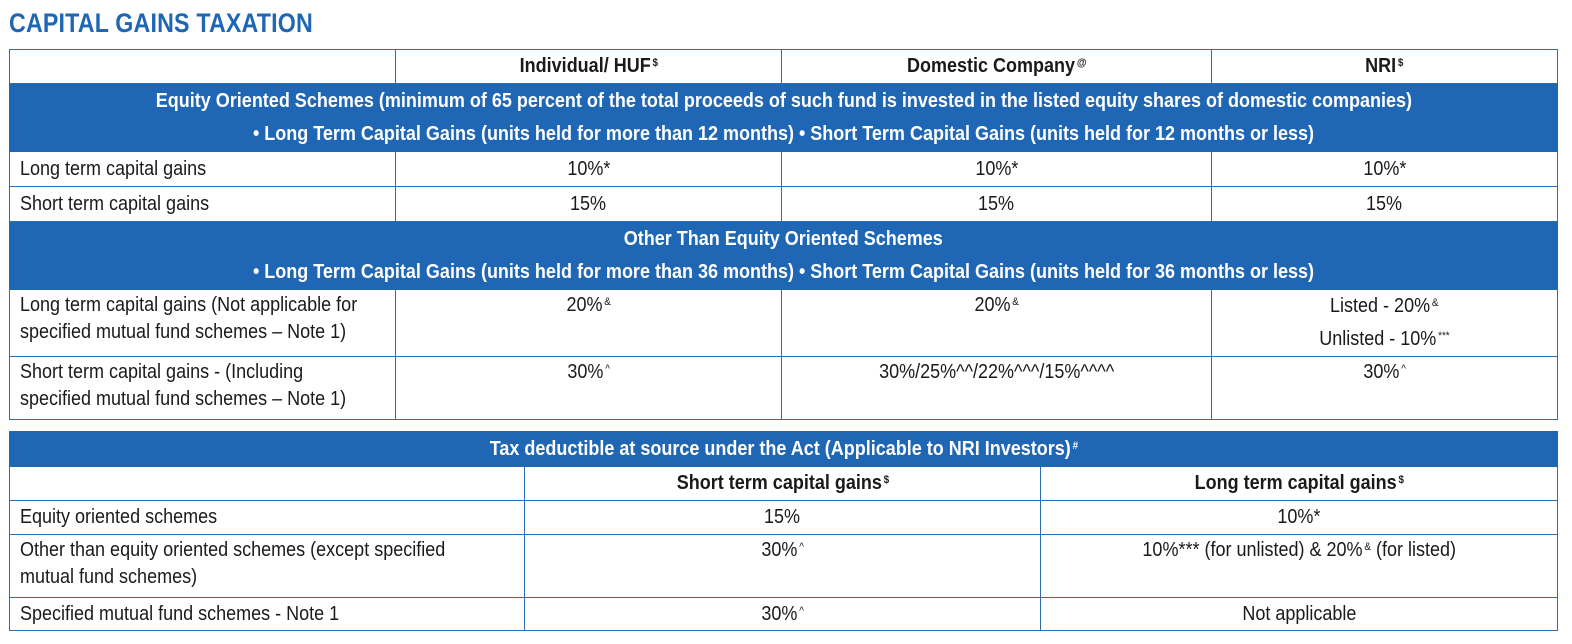 Image resolution: width=1572 pixels, height=644 pixels. I want to click on row-label: Equity oriented schemes, so click(267, 517).